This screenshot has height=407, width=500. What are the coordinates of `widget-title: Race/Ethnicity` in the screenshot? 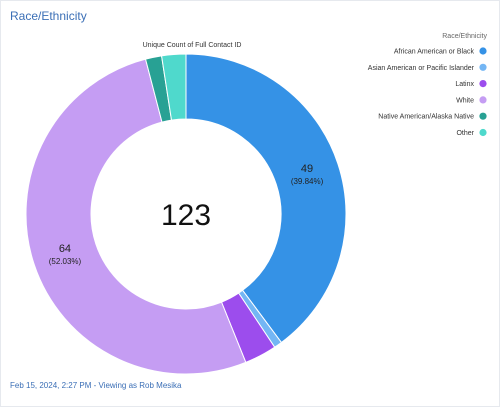 It's located at (48, 16).